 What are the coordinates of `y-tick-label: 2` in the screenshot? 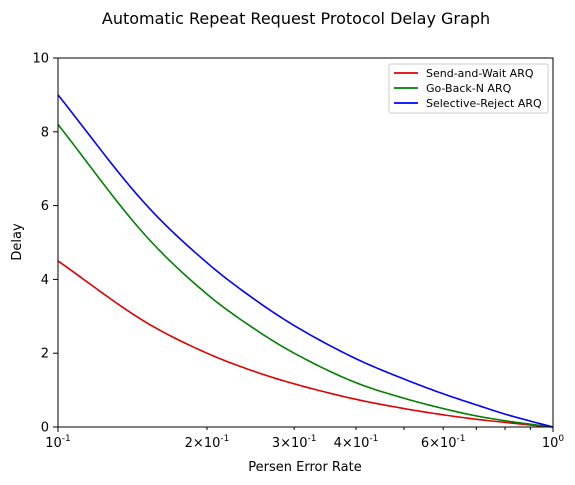 It's located at (45, 354).